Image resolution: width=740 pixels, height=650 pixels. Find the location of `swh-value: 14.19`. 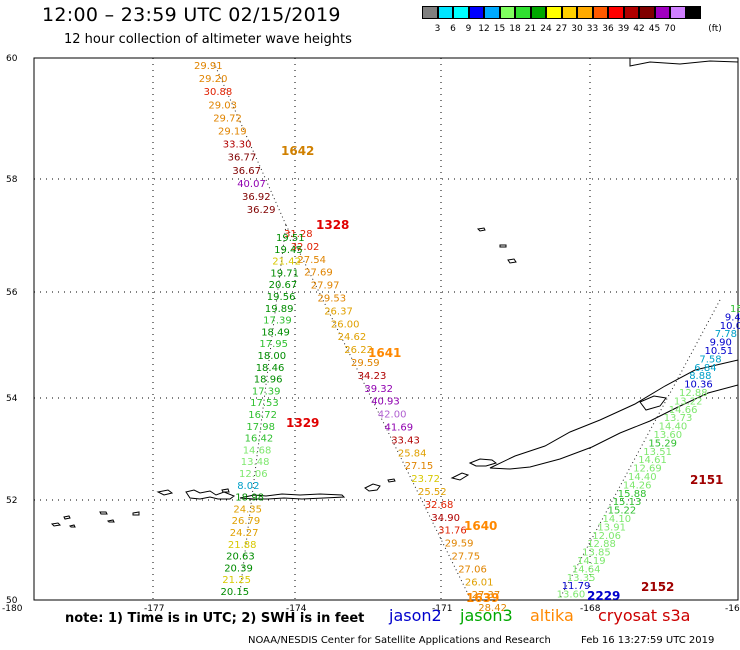

swh-value: 14.19 is located at coordinates (591, 561).